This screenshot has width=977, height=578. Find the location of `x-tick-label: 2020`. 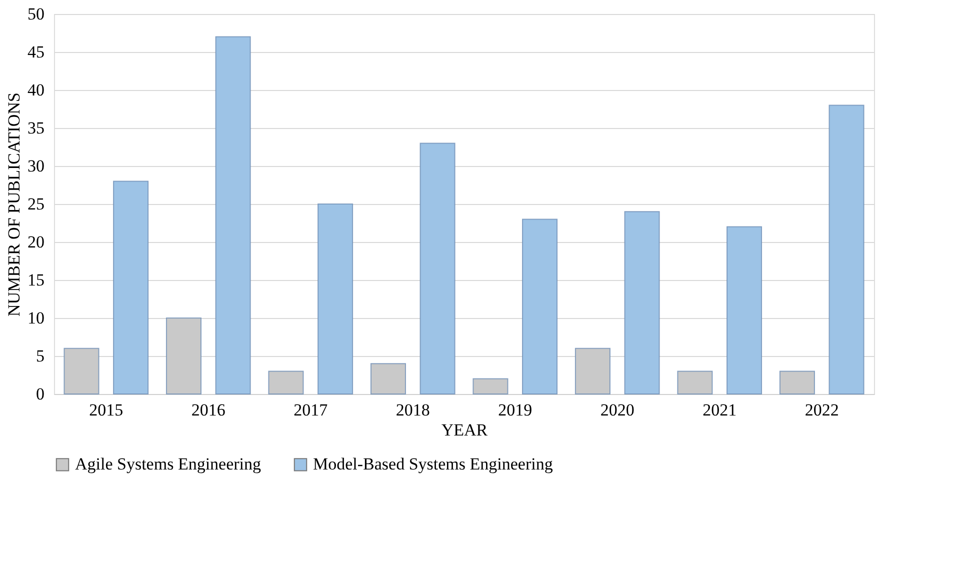

x-tick-label: 2020 is located at coordinates (617, 410).